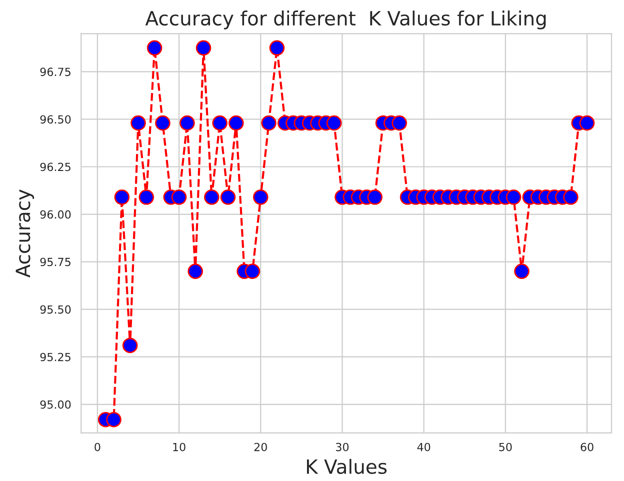 The image size is (624, 481). I want to click on x-tick-label: 10, so click(179, 447).